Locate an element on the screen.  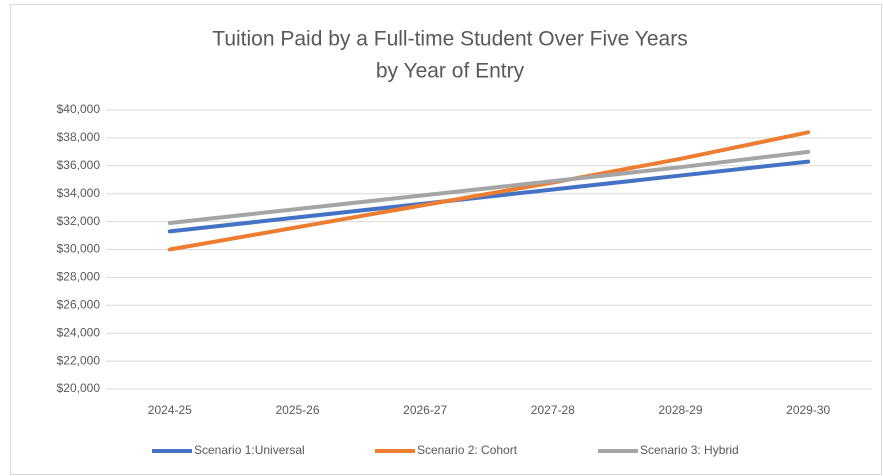
legend-label: Scenario 1:Universal is located at coordinates (249, 450).